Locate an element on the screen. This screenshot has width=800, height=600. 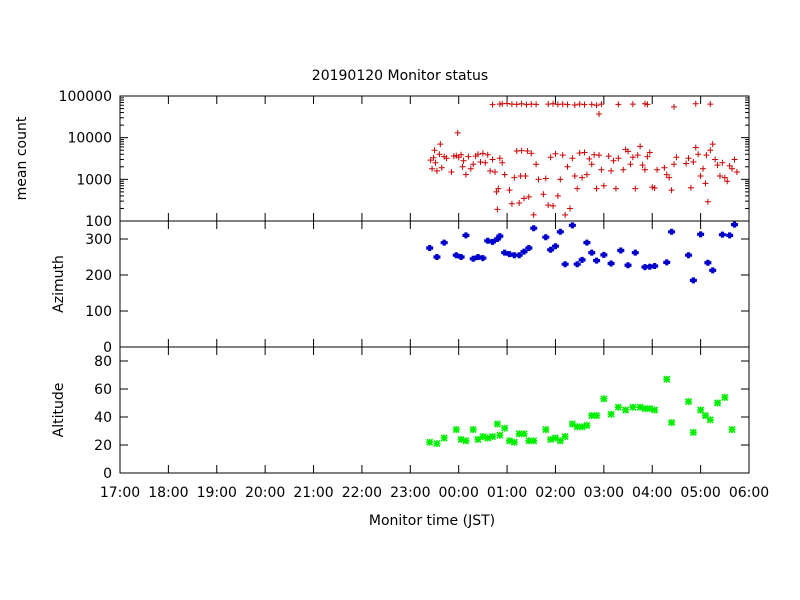
x-tick-label: 22:00 is located at coordinates (362, 493).